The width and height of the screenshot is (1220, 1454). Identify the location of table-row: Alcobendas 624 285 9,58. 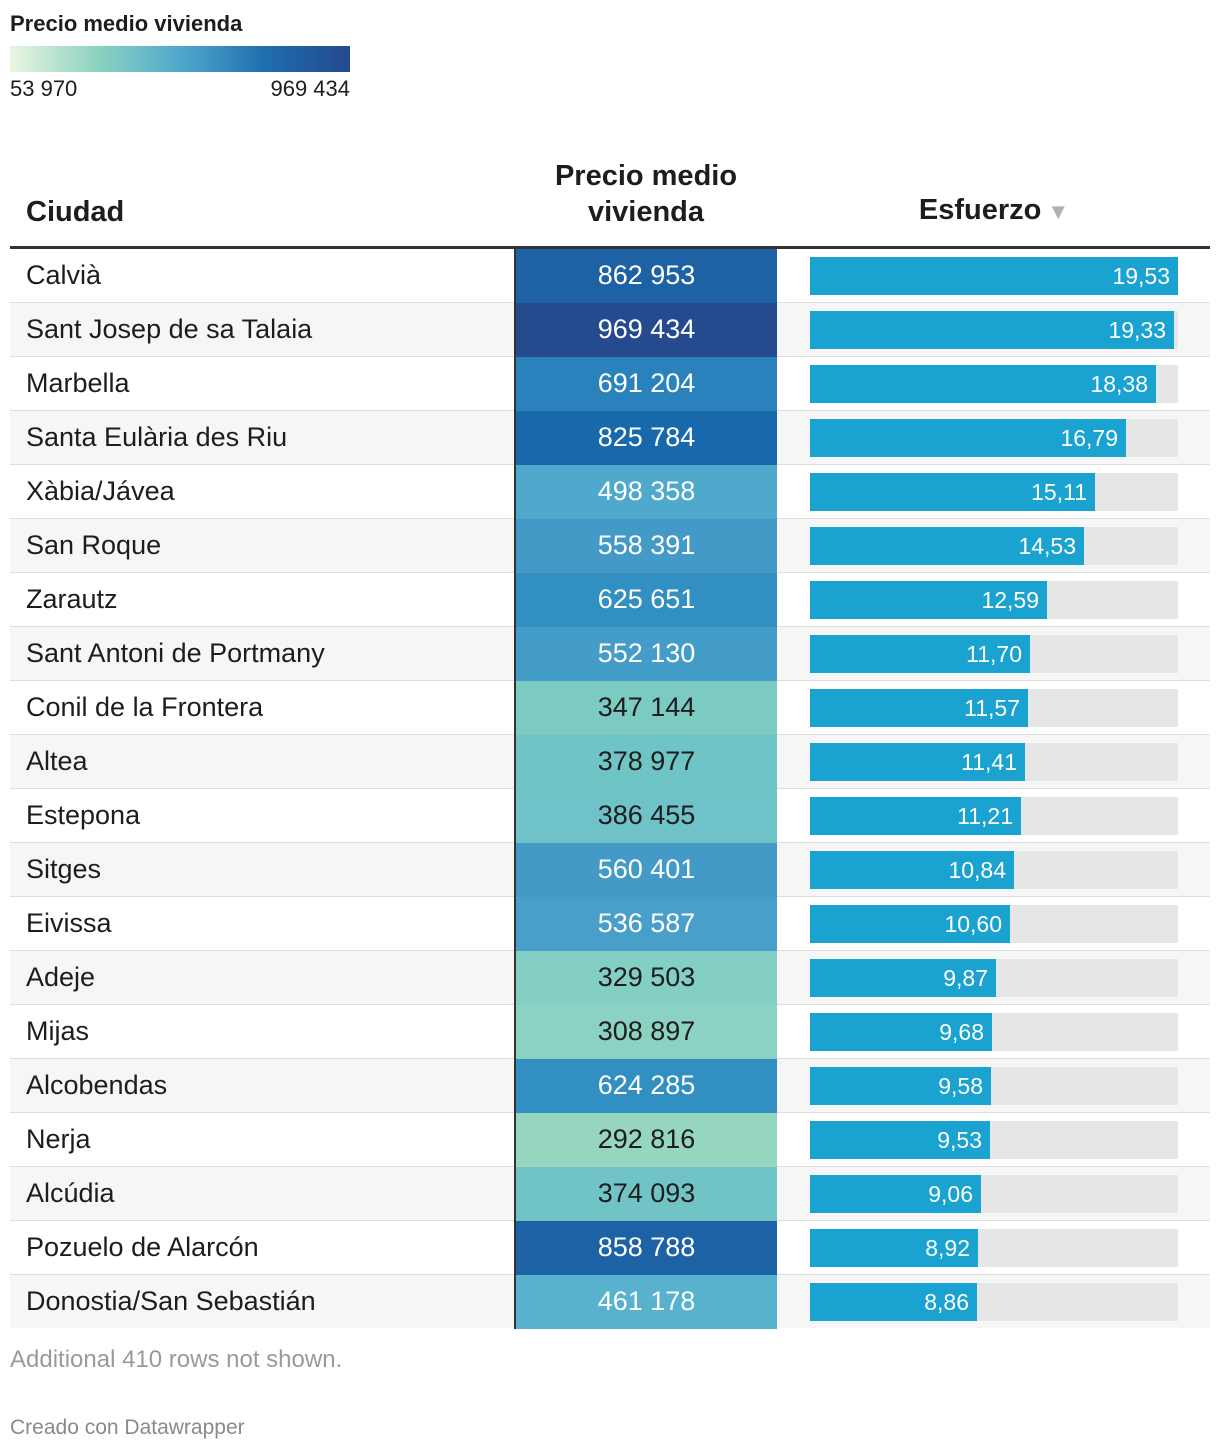
(610, 1086).